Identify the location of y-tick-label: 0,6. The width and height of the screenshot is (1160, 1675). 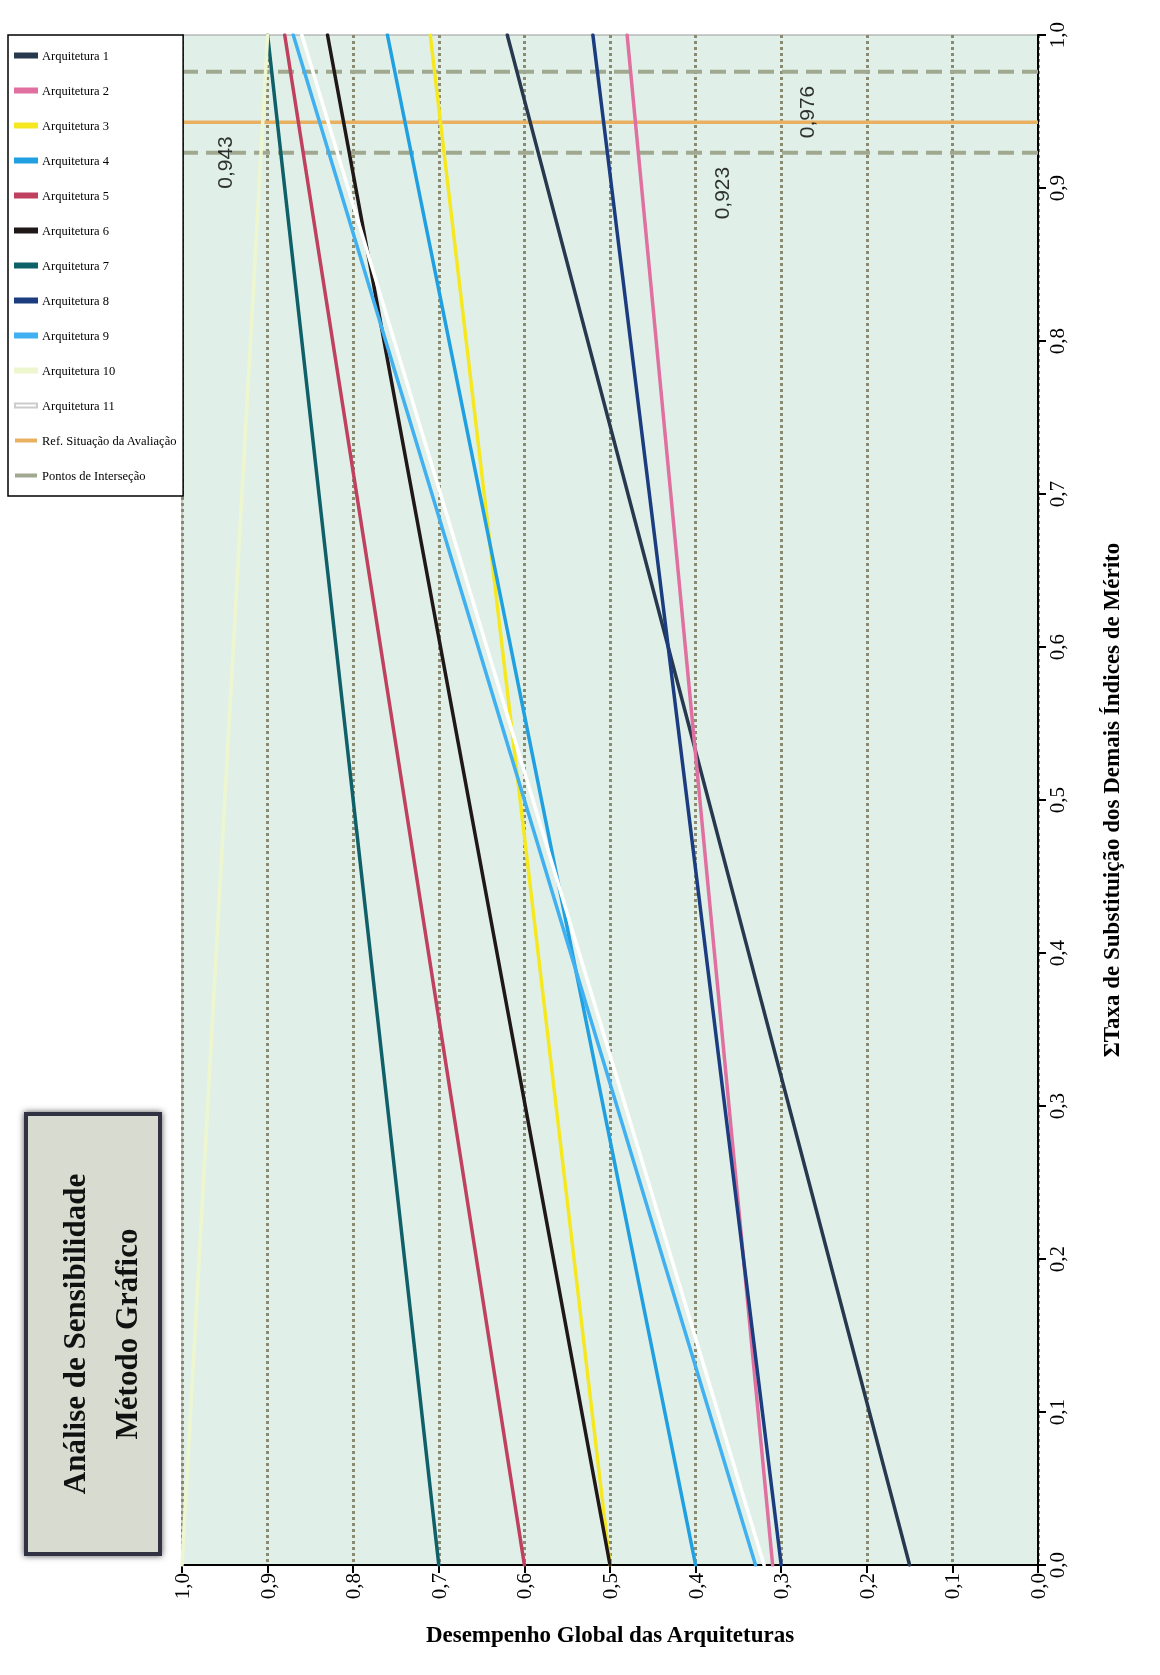
(1056, 647).